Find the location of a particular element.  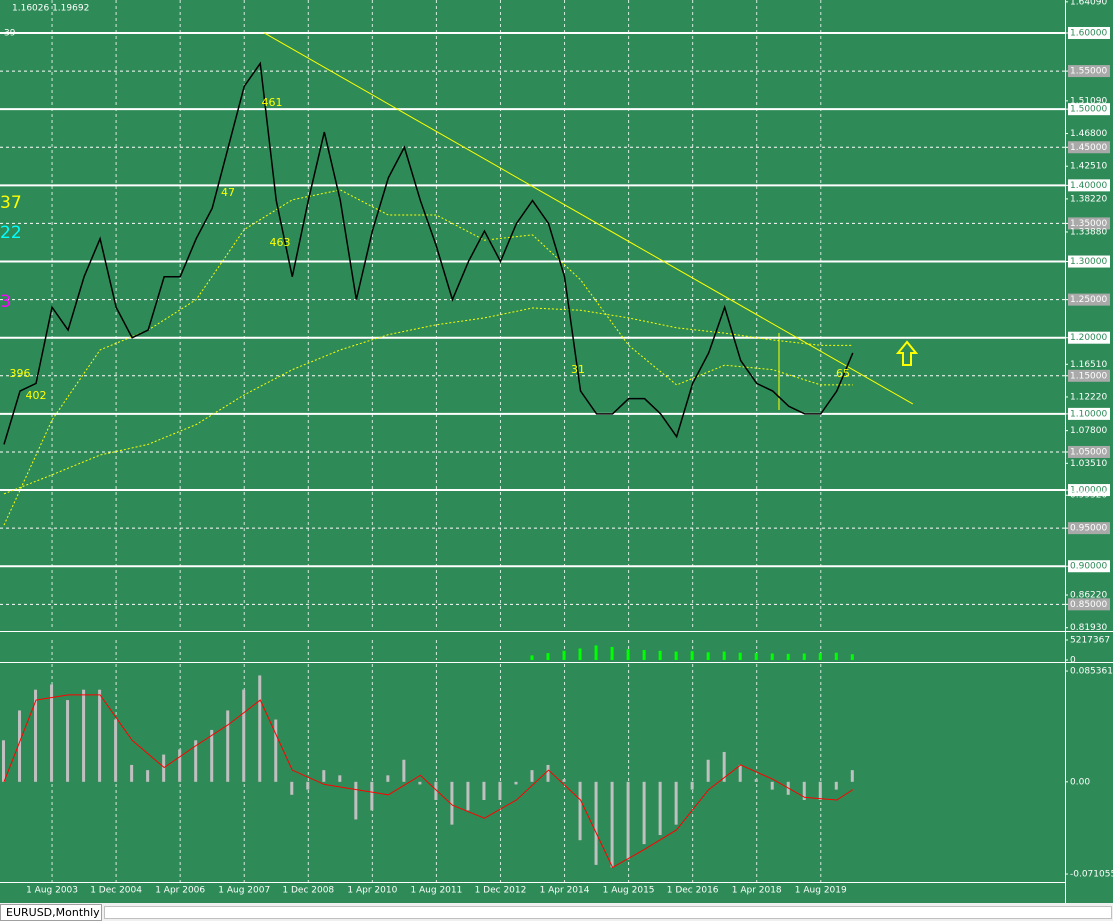

y-tick-label: 0.90000 is located at coordinates (1088, 567).